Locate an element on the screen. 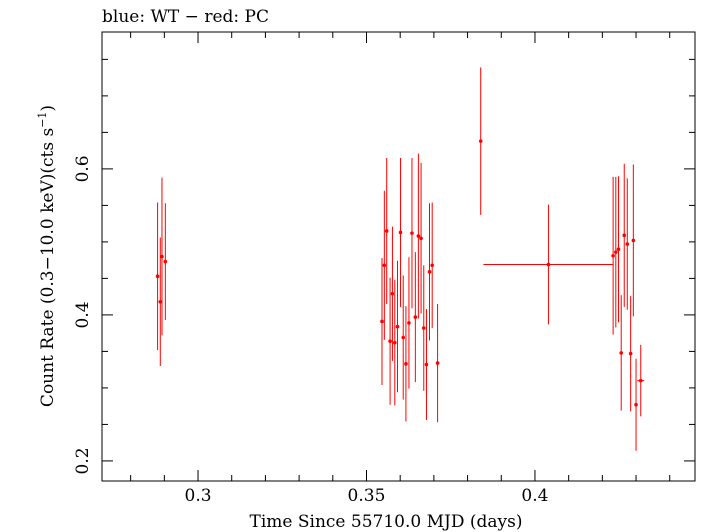 The image size is (709, 532). chart-title: blue: WT − red: PC is located at coordinates (185, 17).